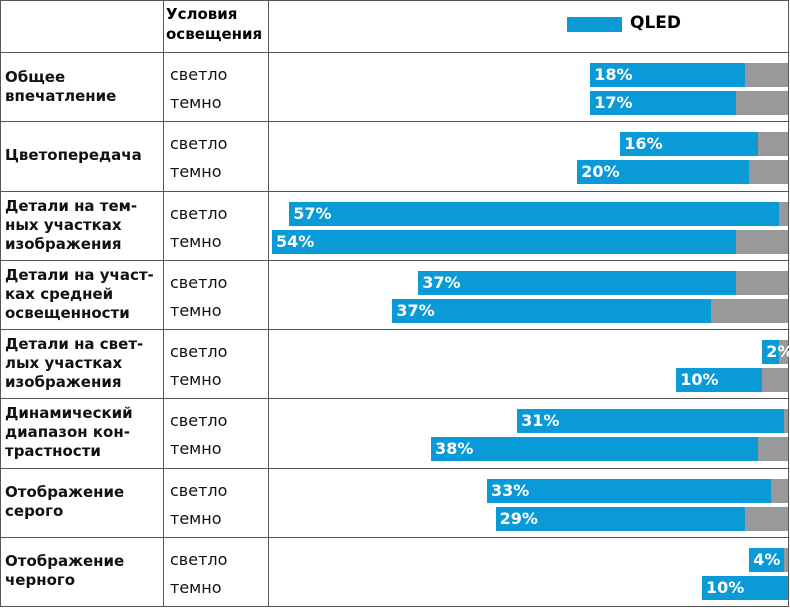 This screenshot has height=608, width=790. What do you see at coordinates (74, 363) in the screenshot?
I see `group-label: Детали на свет- лых участках изображения` at bounding box center [74, 363].